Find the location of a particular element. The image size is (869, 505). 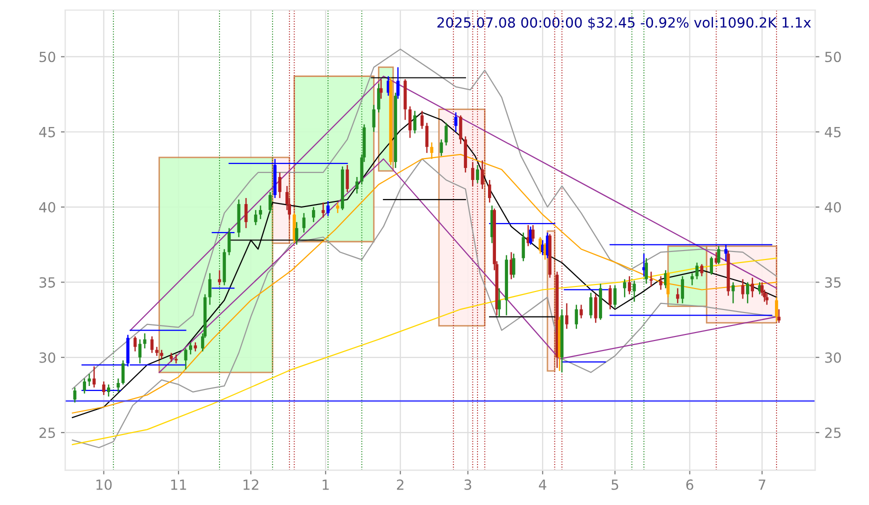

y2-tick-label: 30 is located at coordinates (833, 357).